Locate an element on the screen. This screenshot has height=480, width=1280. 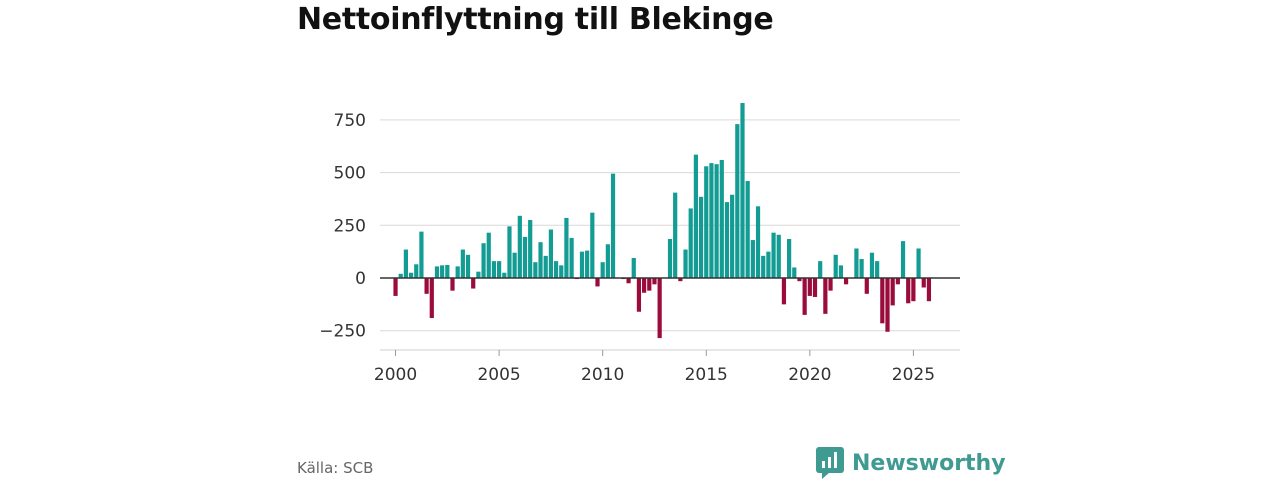
x-tick-label: 2015 is located at coordinates (706, 375).